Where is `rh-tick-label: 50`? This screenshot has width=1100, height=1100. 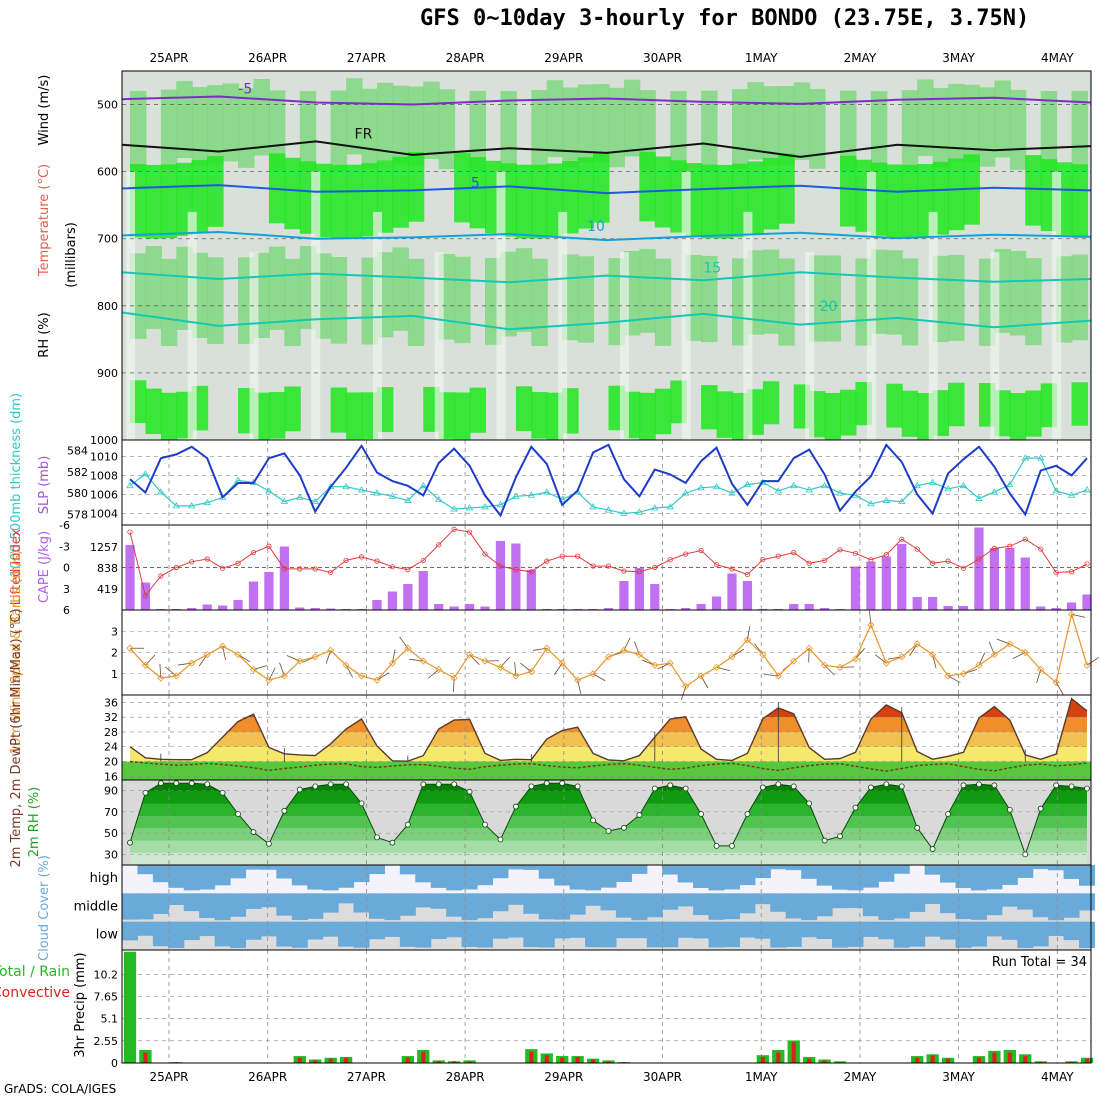 rh-tick-label: 50 is located at coordinates (111, 833).